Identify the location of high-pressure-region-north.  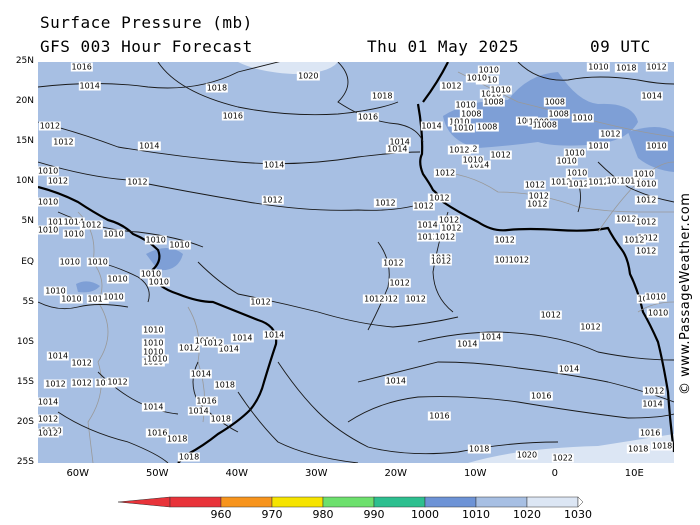
(288, 68).